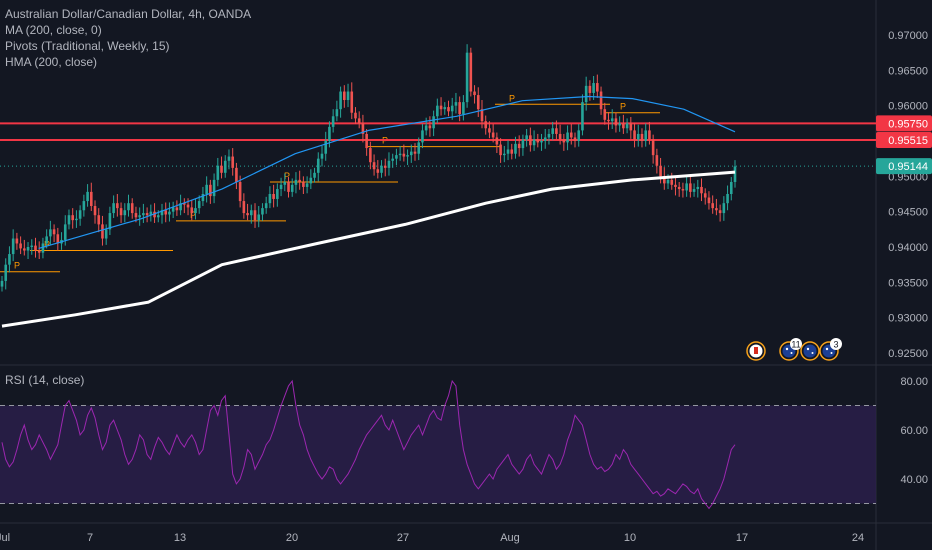  What do you see at coordinates (908, 141) in the screenshot?
I see `lower-level-price-label: 0.95515` at bounding box center [908, 141].